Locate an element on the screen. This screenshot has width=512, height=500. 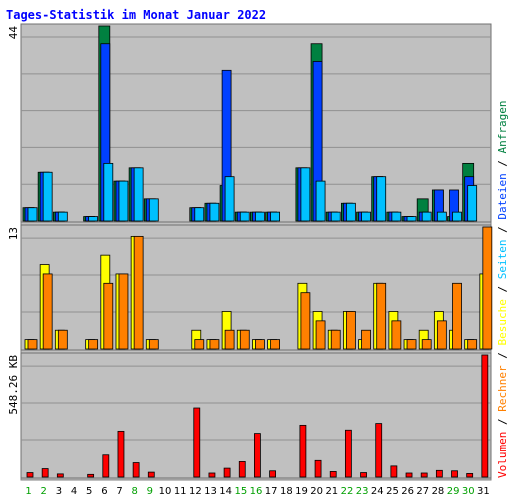
x-tick-label-day-8: 8 is located at coordinates (135, 491).